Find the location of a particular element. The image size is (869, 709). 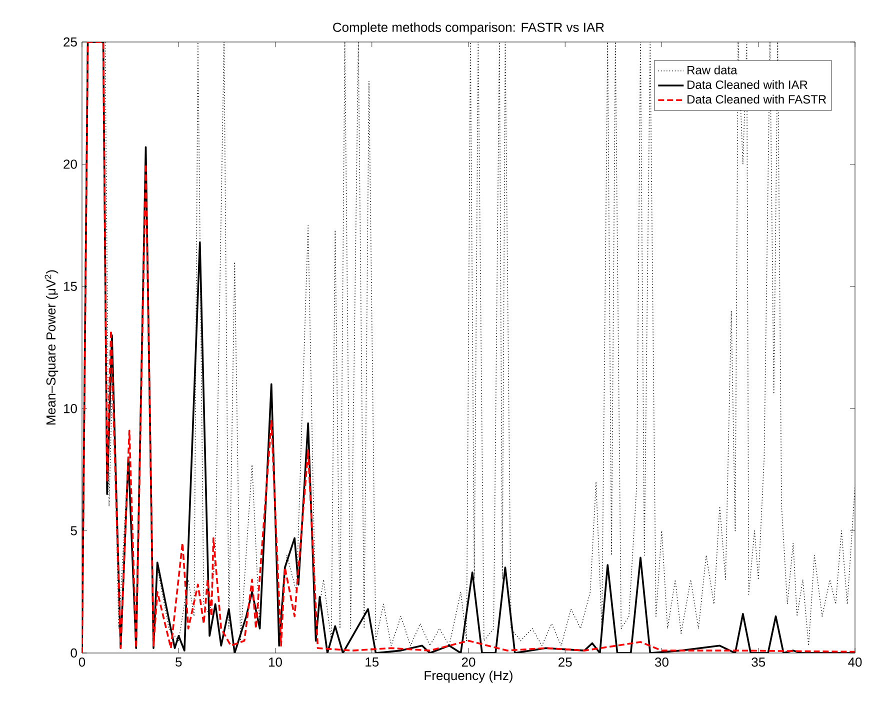

y-tick-label: 10 is located at coordinates (70, 409).